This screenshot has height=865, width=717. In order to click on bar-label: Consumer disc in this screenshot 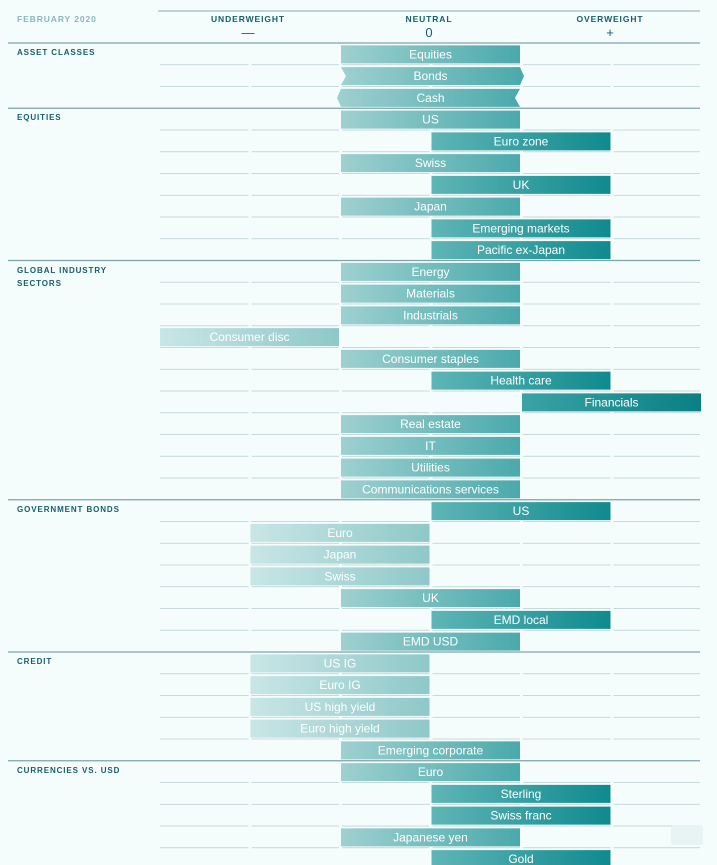, I will do `click(249, 337)`.